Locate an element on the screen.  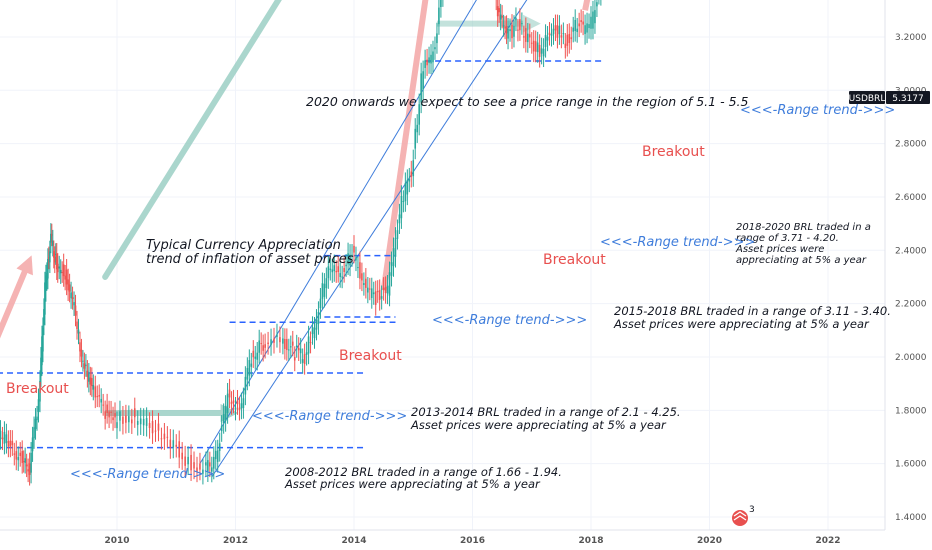
y-tick-label: 2.0000 is located at coordinates (911, 358).